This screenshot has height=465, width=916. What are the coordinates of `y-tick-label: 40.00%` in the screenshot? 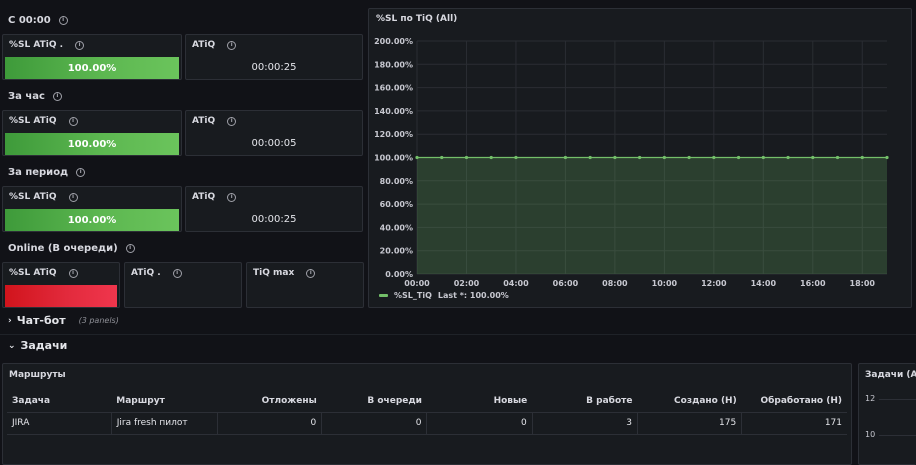 It's located at (396, 227).